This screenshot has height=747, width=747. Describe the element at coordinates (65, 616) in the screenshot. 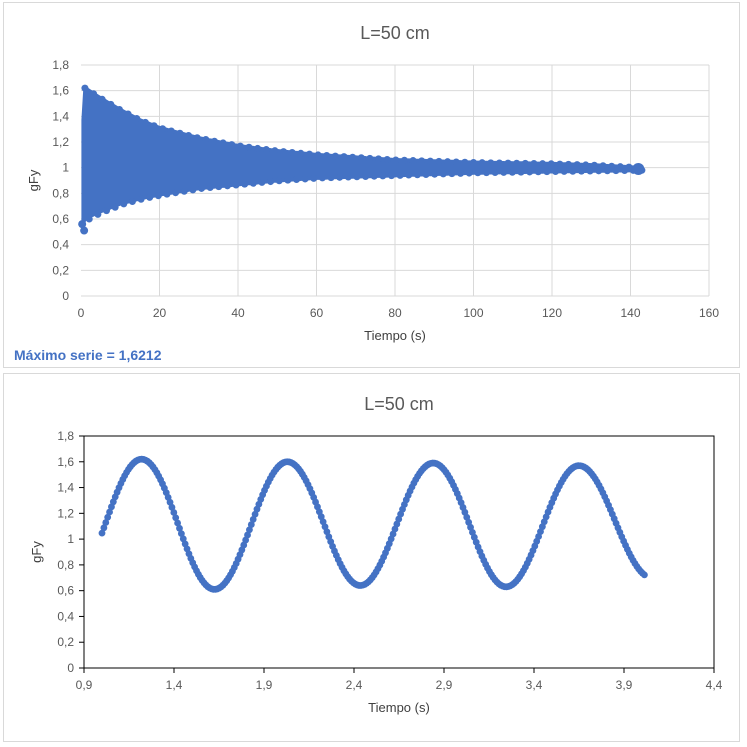

I see `y-tick-label: 0,4` at that location.